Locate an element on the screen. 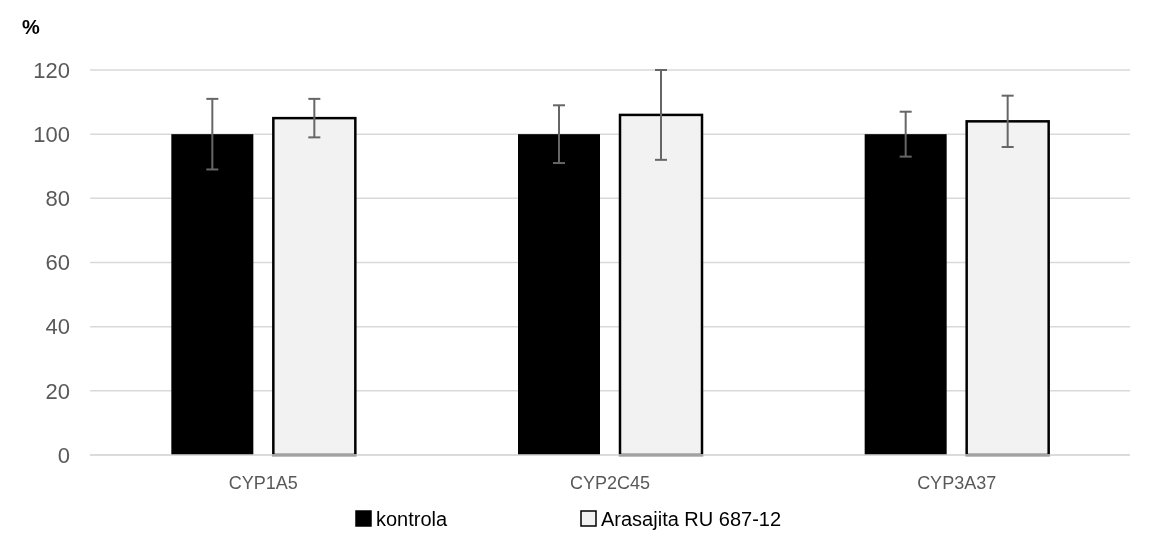 This screenshot has width=1152, height=542. y-axis-title: % is located at coordinates (31, 27).